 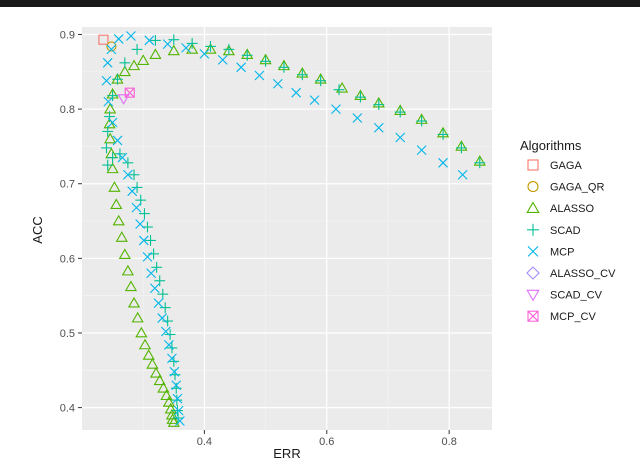 What do you see at coordinates (286, 453) in the screenshot?
I see `x-axis-title: ERR` at bounding box center [286, 453].